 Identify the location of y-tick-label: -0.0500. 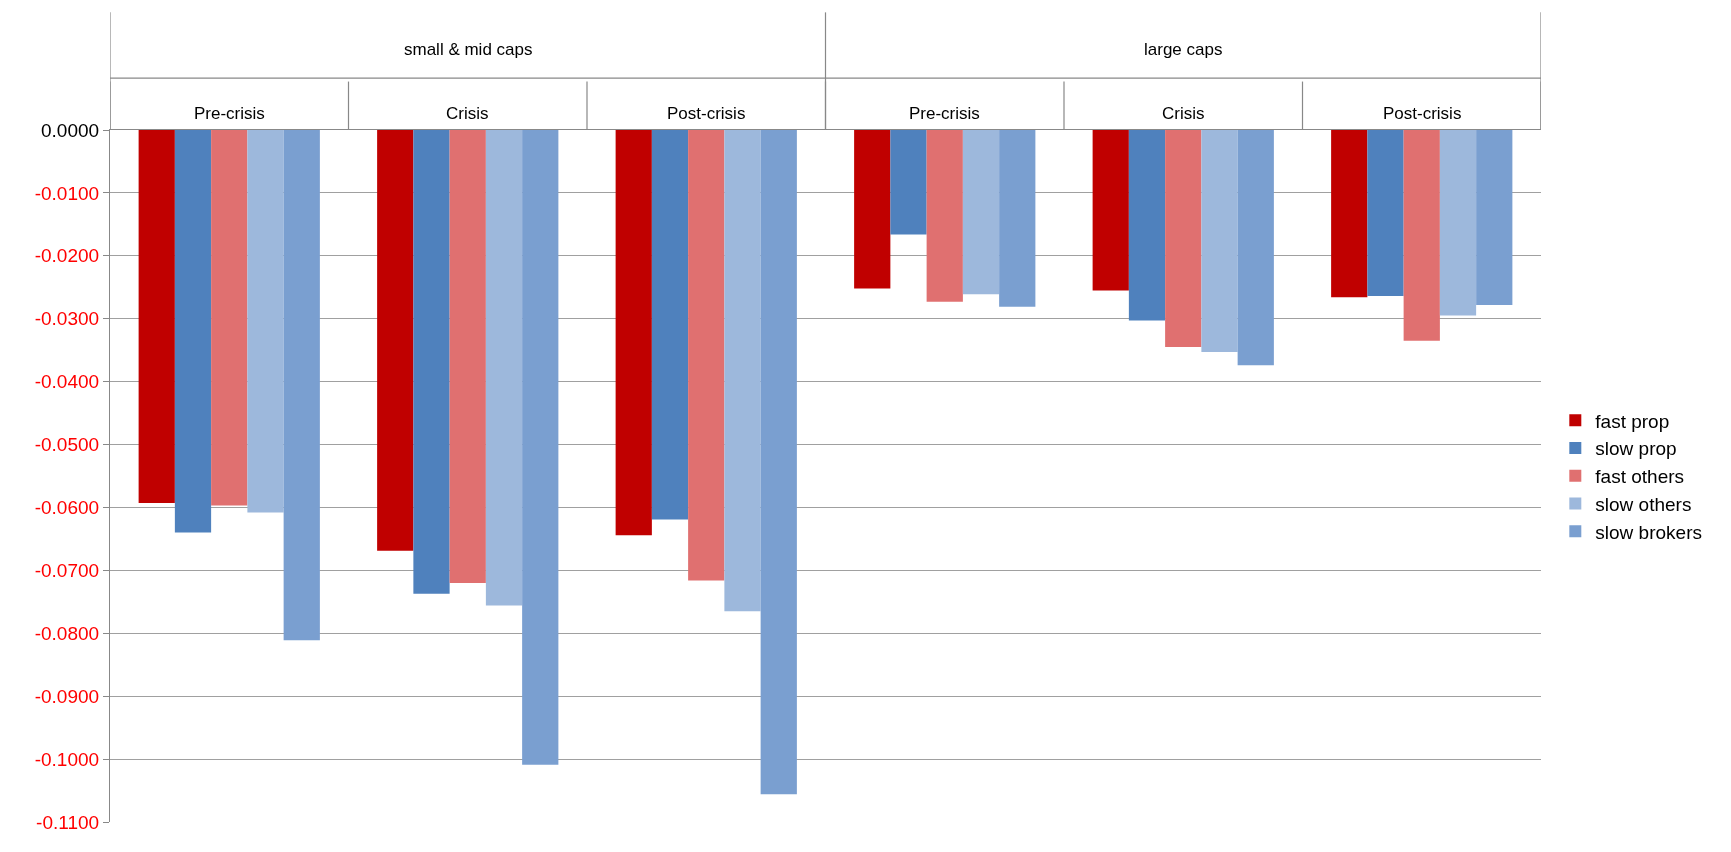
(67, 445).